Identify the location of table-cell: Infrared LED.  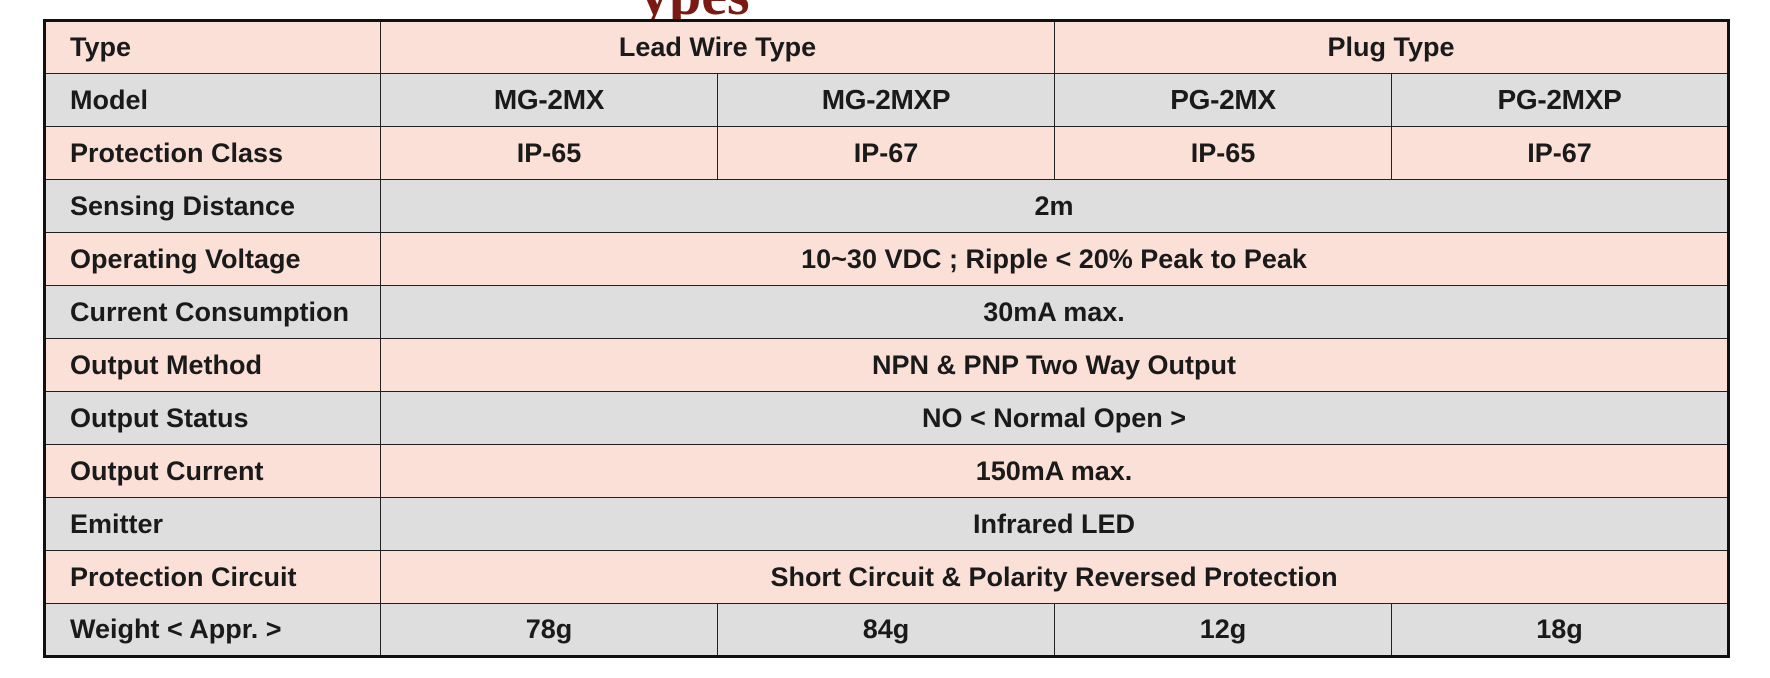
(1054, 524).